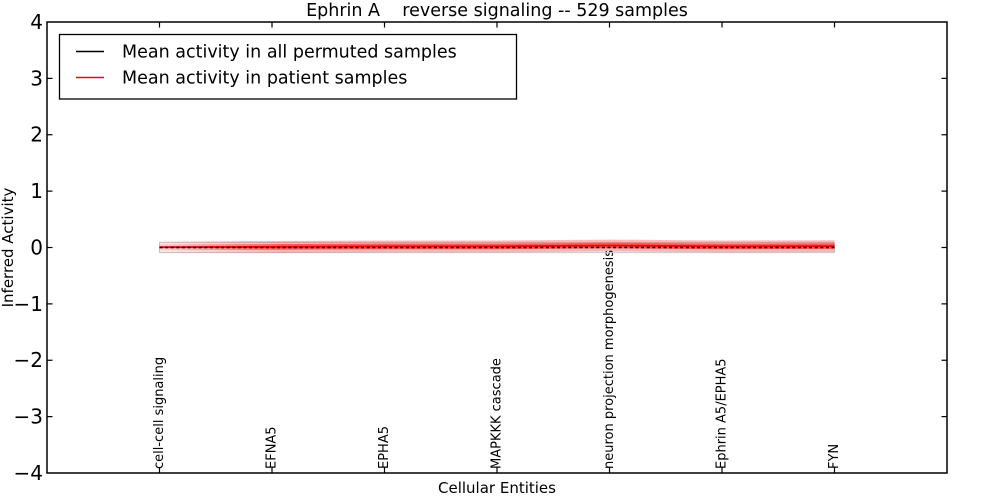 The image size is (1000, 500). What do you see at coordinates (8, 247) in the screenshot?
I see `y-axis-label: Inferred Activity` at bounding box center [8, 247].